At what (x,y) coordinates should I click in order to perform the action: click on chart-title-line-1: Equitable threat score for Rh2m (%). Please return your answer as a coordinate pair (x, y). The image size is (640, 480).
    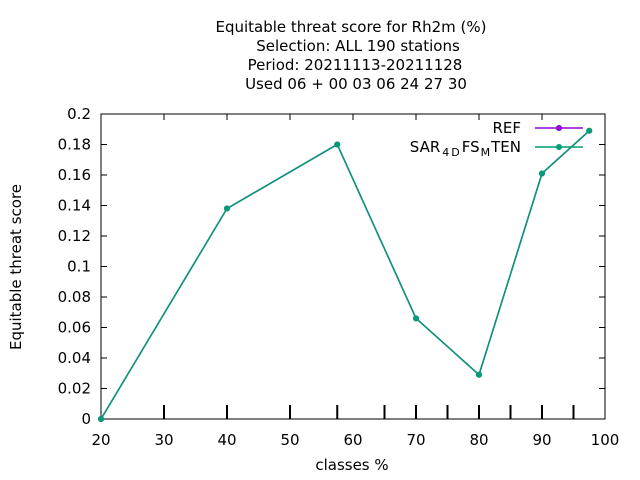
    Looking at the image, I should click on (350, 27).